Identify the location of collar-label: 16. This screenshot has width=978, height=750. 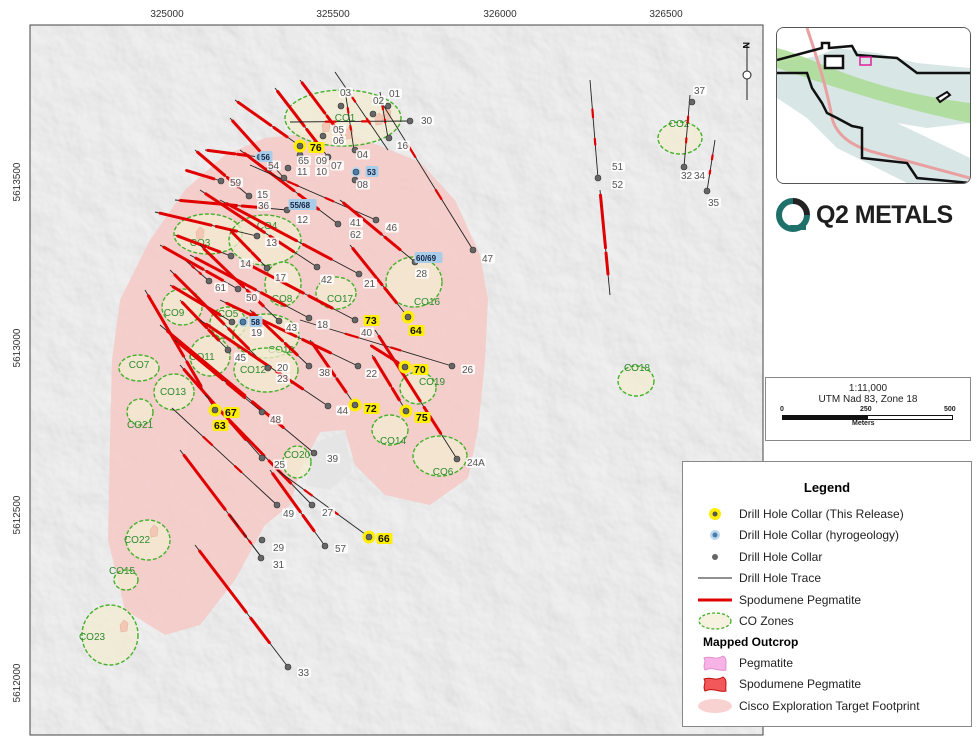
(403, 146).